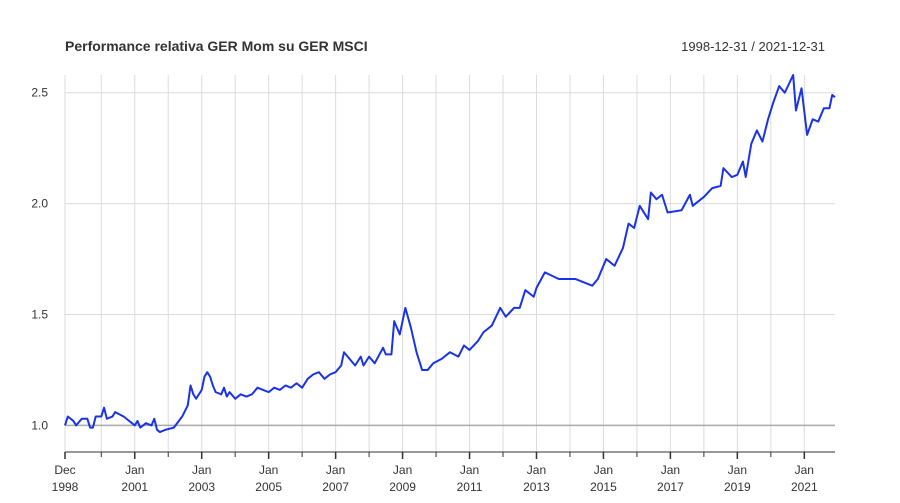 The width and height of the screenshot is (900, 503). I want to click on x-tick-label-line: 2007, so click(335, 487).